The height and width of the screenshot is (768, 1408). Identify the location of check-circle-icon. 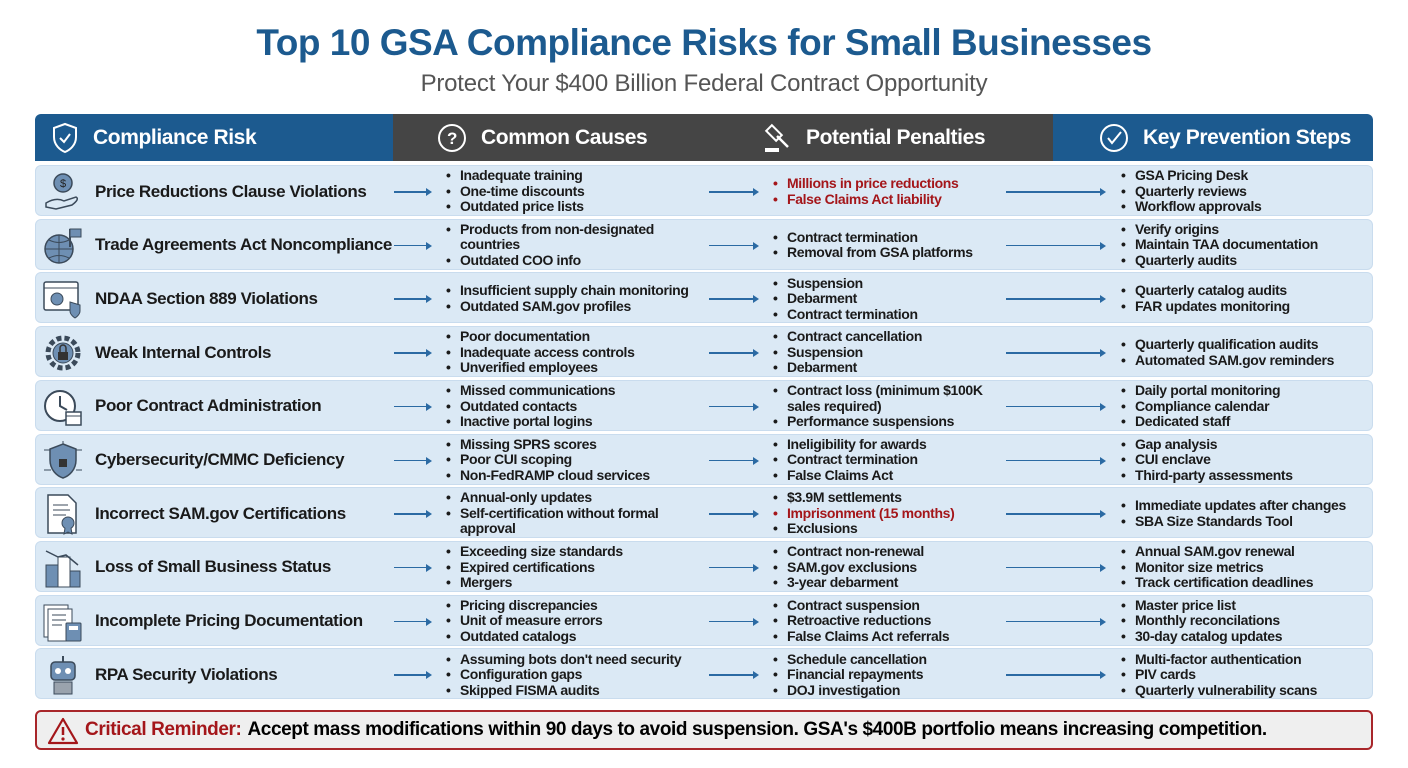
(1114, 137).